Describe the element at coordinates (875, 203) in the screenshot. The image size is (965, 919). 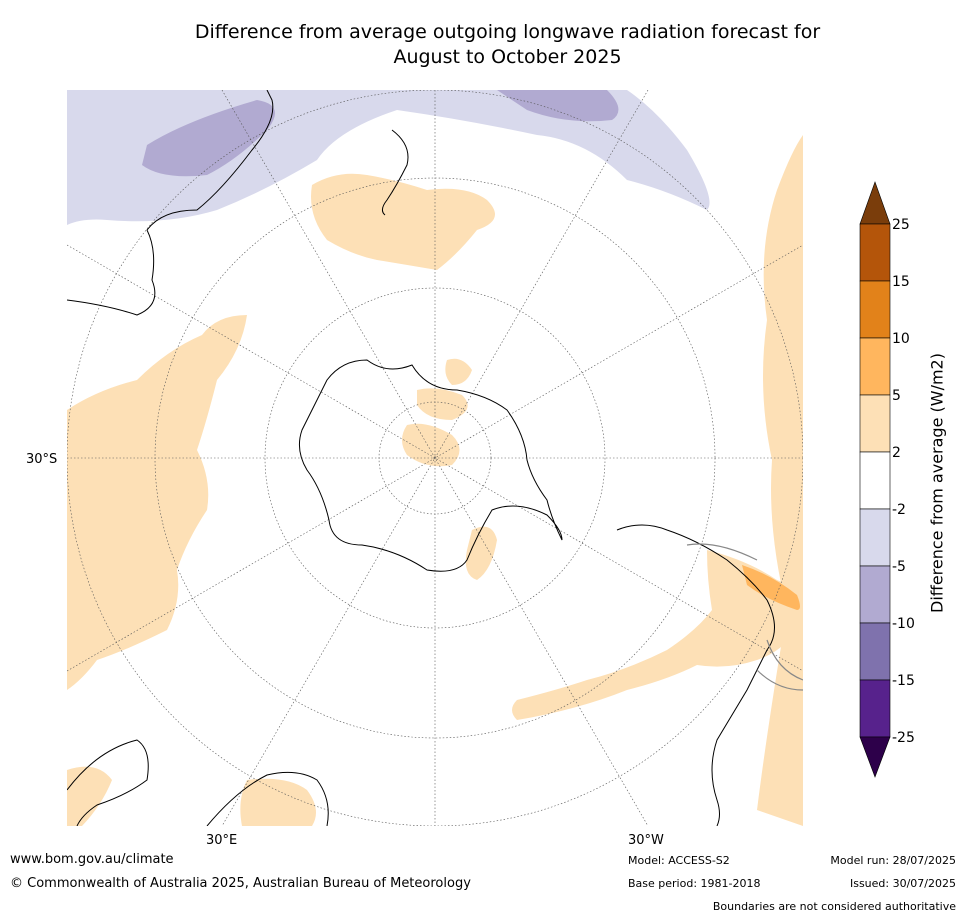
I see `colorbar-extend-top` at that location.